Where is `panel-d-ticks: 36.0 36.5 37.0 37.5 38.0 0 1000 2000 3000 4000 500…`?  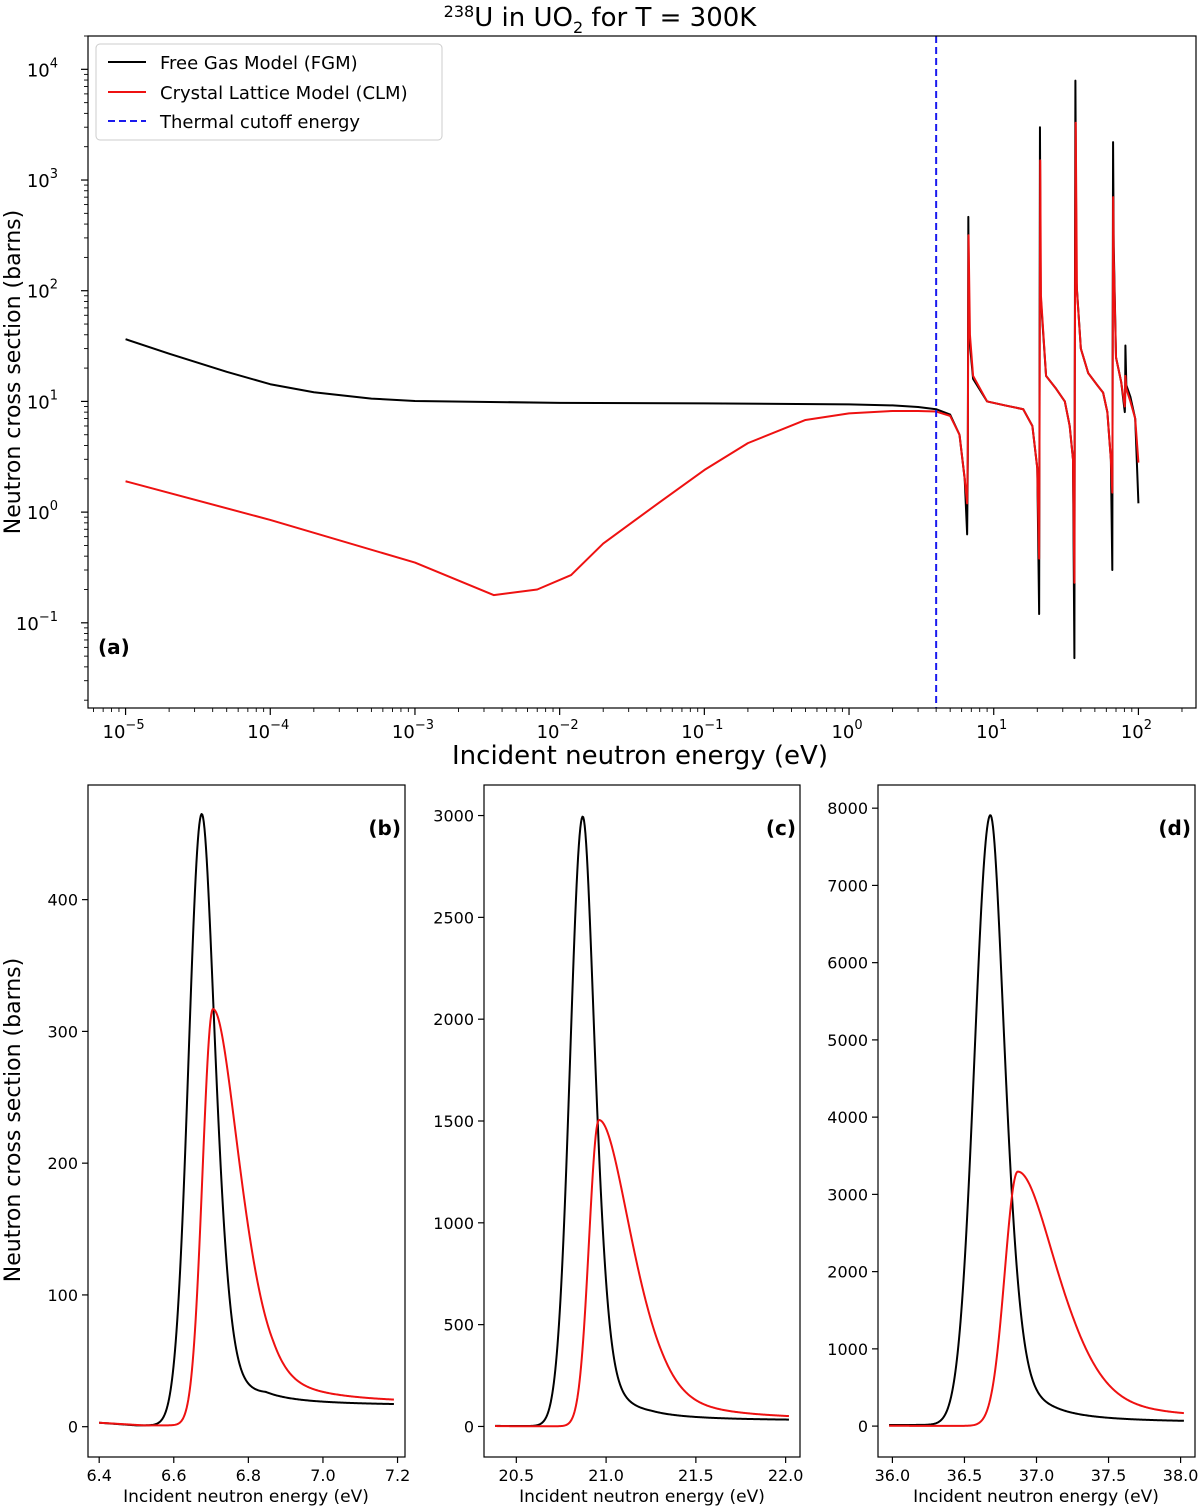 panel-d-ticks: 36.0 36.5 37.0 37.5 38.0 0 1000 2000 3000 4000 500… is located at coordinates (1012, 1142).